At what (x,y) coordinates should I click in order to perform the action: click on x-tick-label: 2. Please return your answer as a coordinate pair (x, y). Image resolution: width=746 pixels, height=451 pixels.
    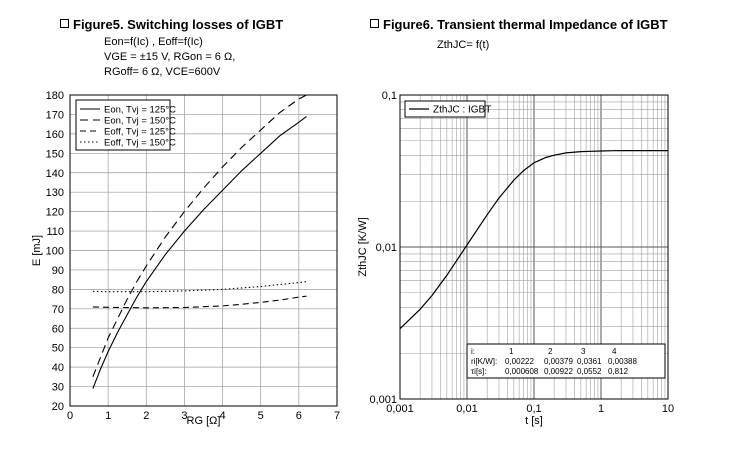
    Looking at the image, I should click on (146, 416).